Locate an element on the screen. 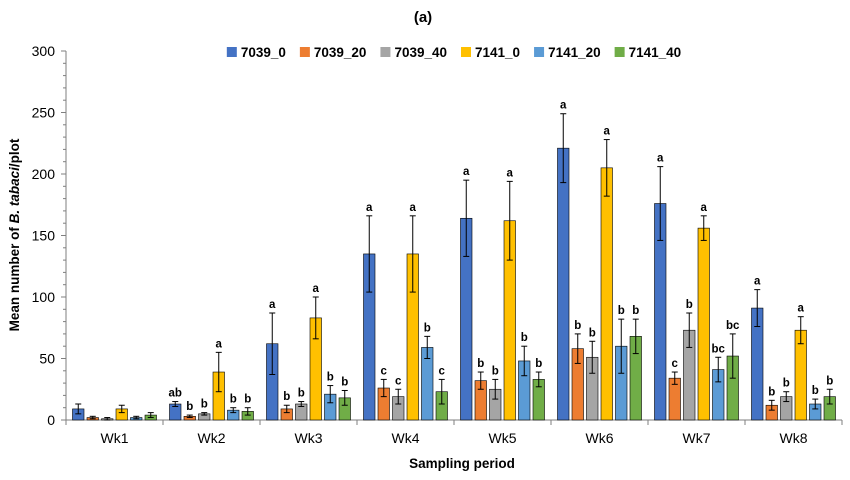  legend-label: 7141_20 is located at coordinates (574, 52).